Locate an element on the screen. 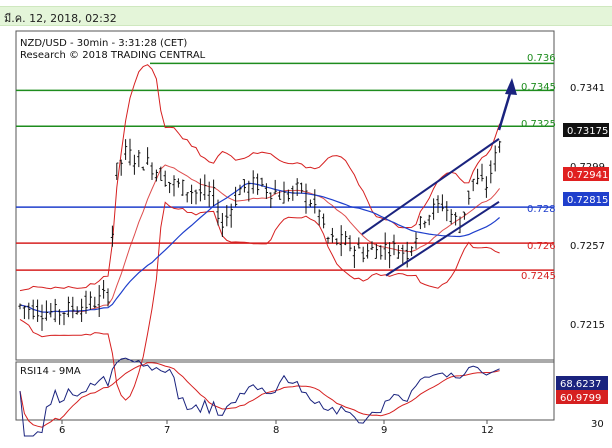 Image resolution: width=612 pixels, height=448 pixels. rsi-title: RSI14 - 9MA is located at coordinates (50, 371).